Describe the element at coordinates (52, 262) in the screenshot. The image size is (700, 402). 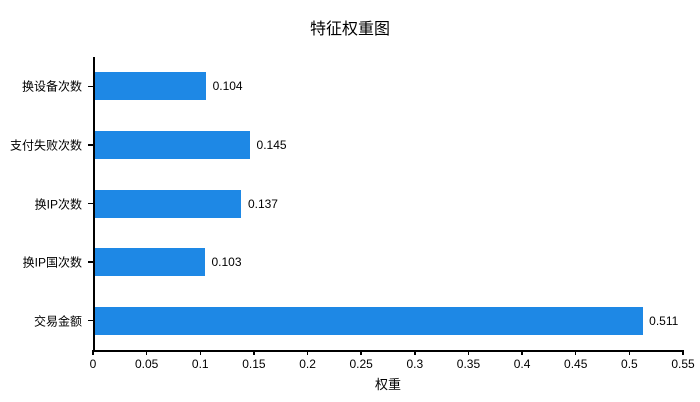
I see `y-category-label: 换IP国次数` at that location.